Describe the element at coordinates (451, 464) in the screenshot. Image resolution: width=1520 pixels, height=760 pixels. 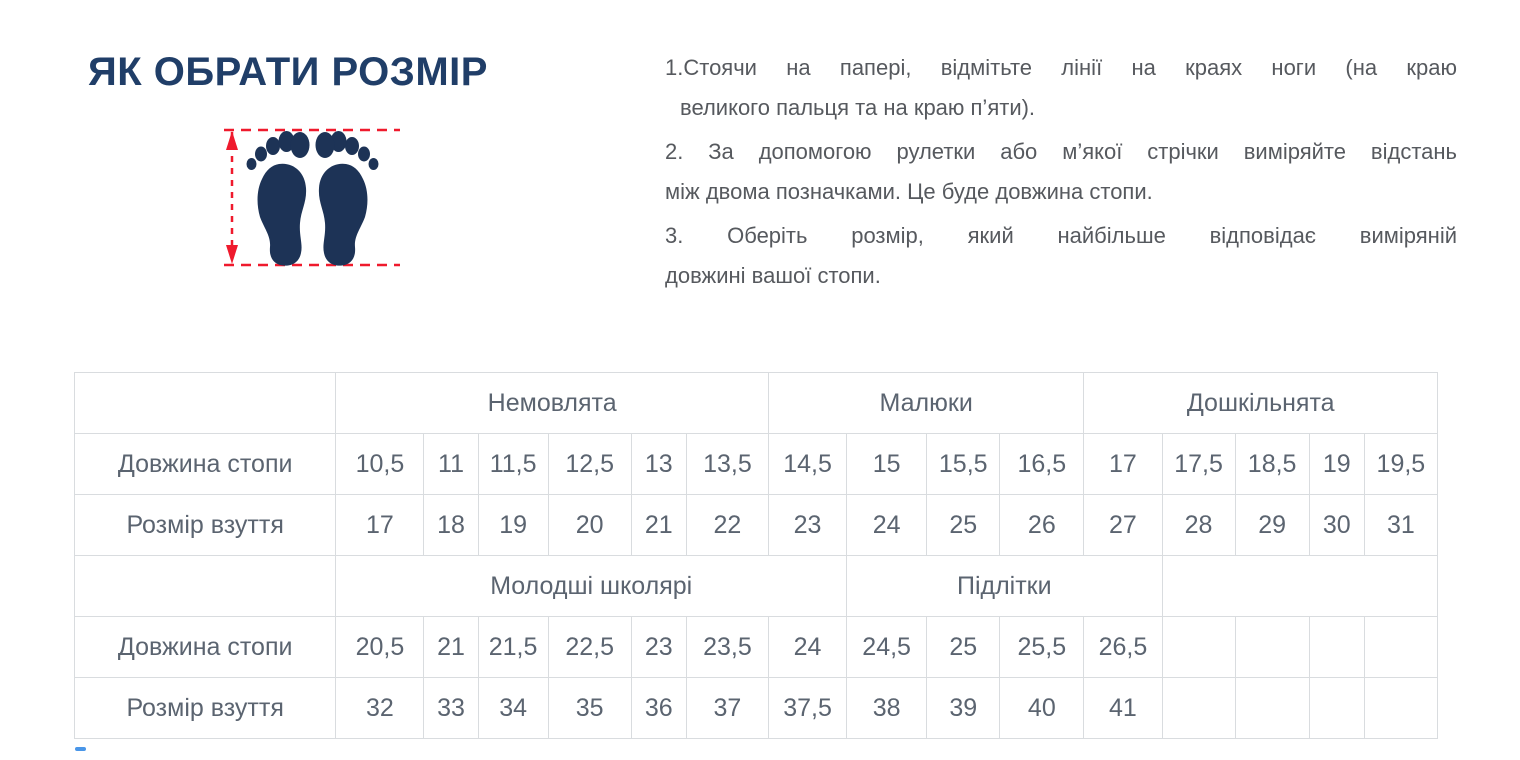
I see `size-value-cell: 11` at that location.